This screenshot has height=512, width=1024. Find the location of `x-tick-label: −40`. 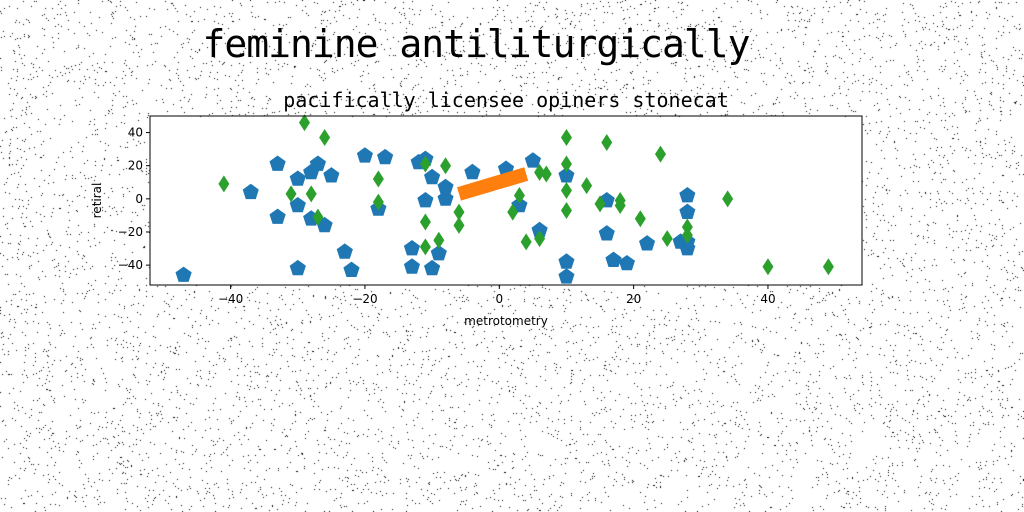

x-tick-label: −40 is located at coordinates (230, 299).